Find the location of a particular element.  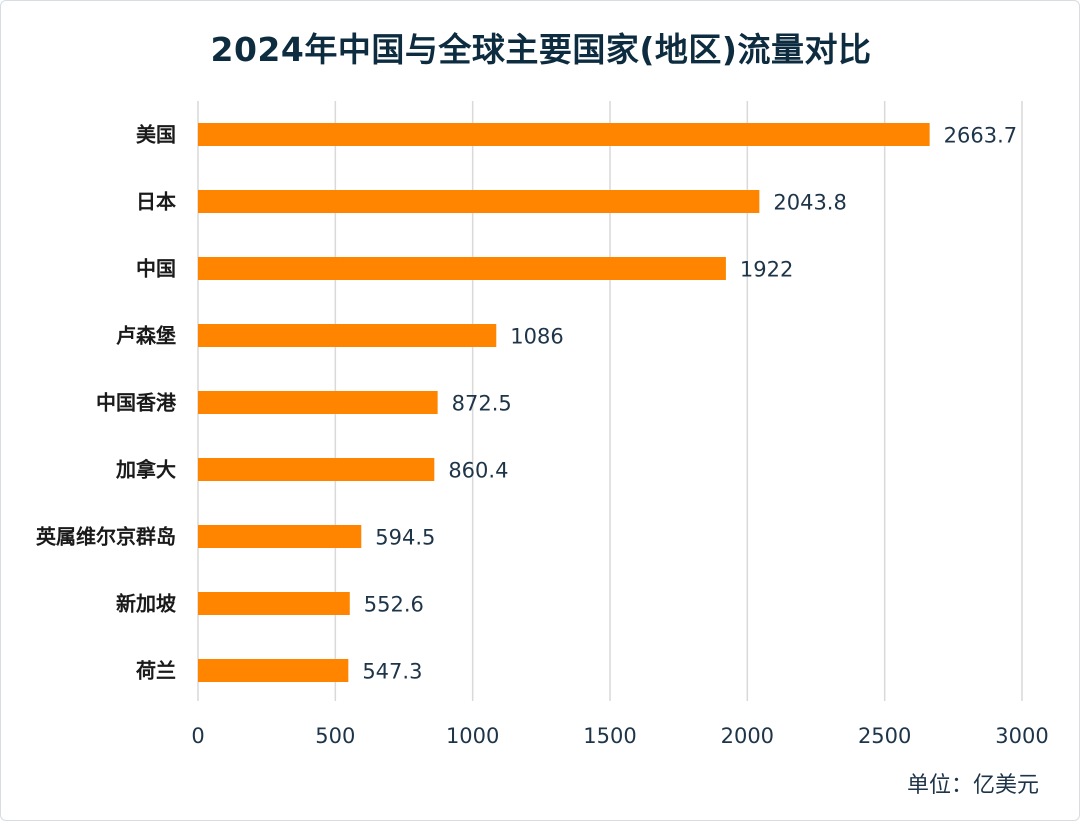

category-label: 中国香港 is located at coordinates (136, 403).